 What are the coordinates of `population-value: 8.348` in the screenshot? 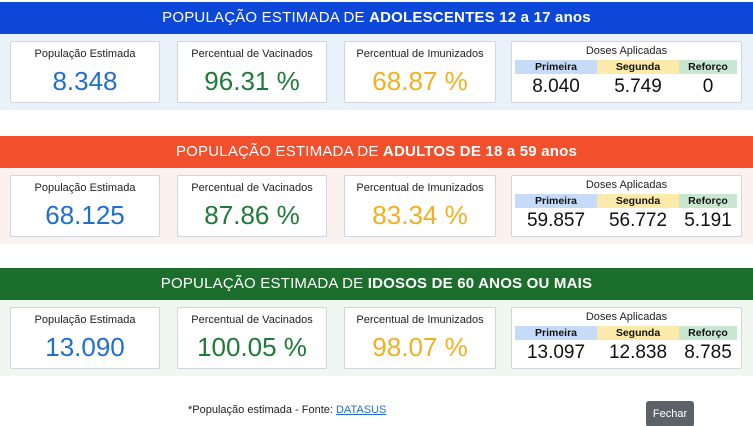 It's located at (85, 81).